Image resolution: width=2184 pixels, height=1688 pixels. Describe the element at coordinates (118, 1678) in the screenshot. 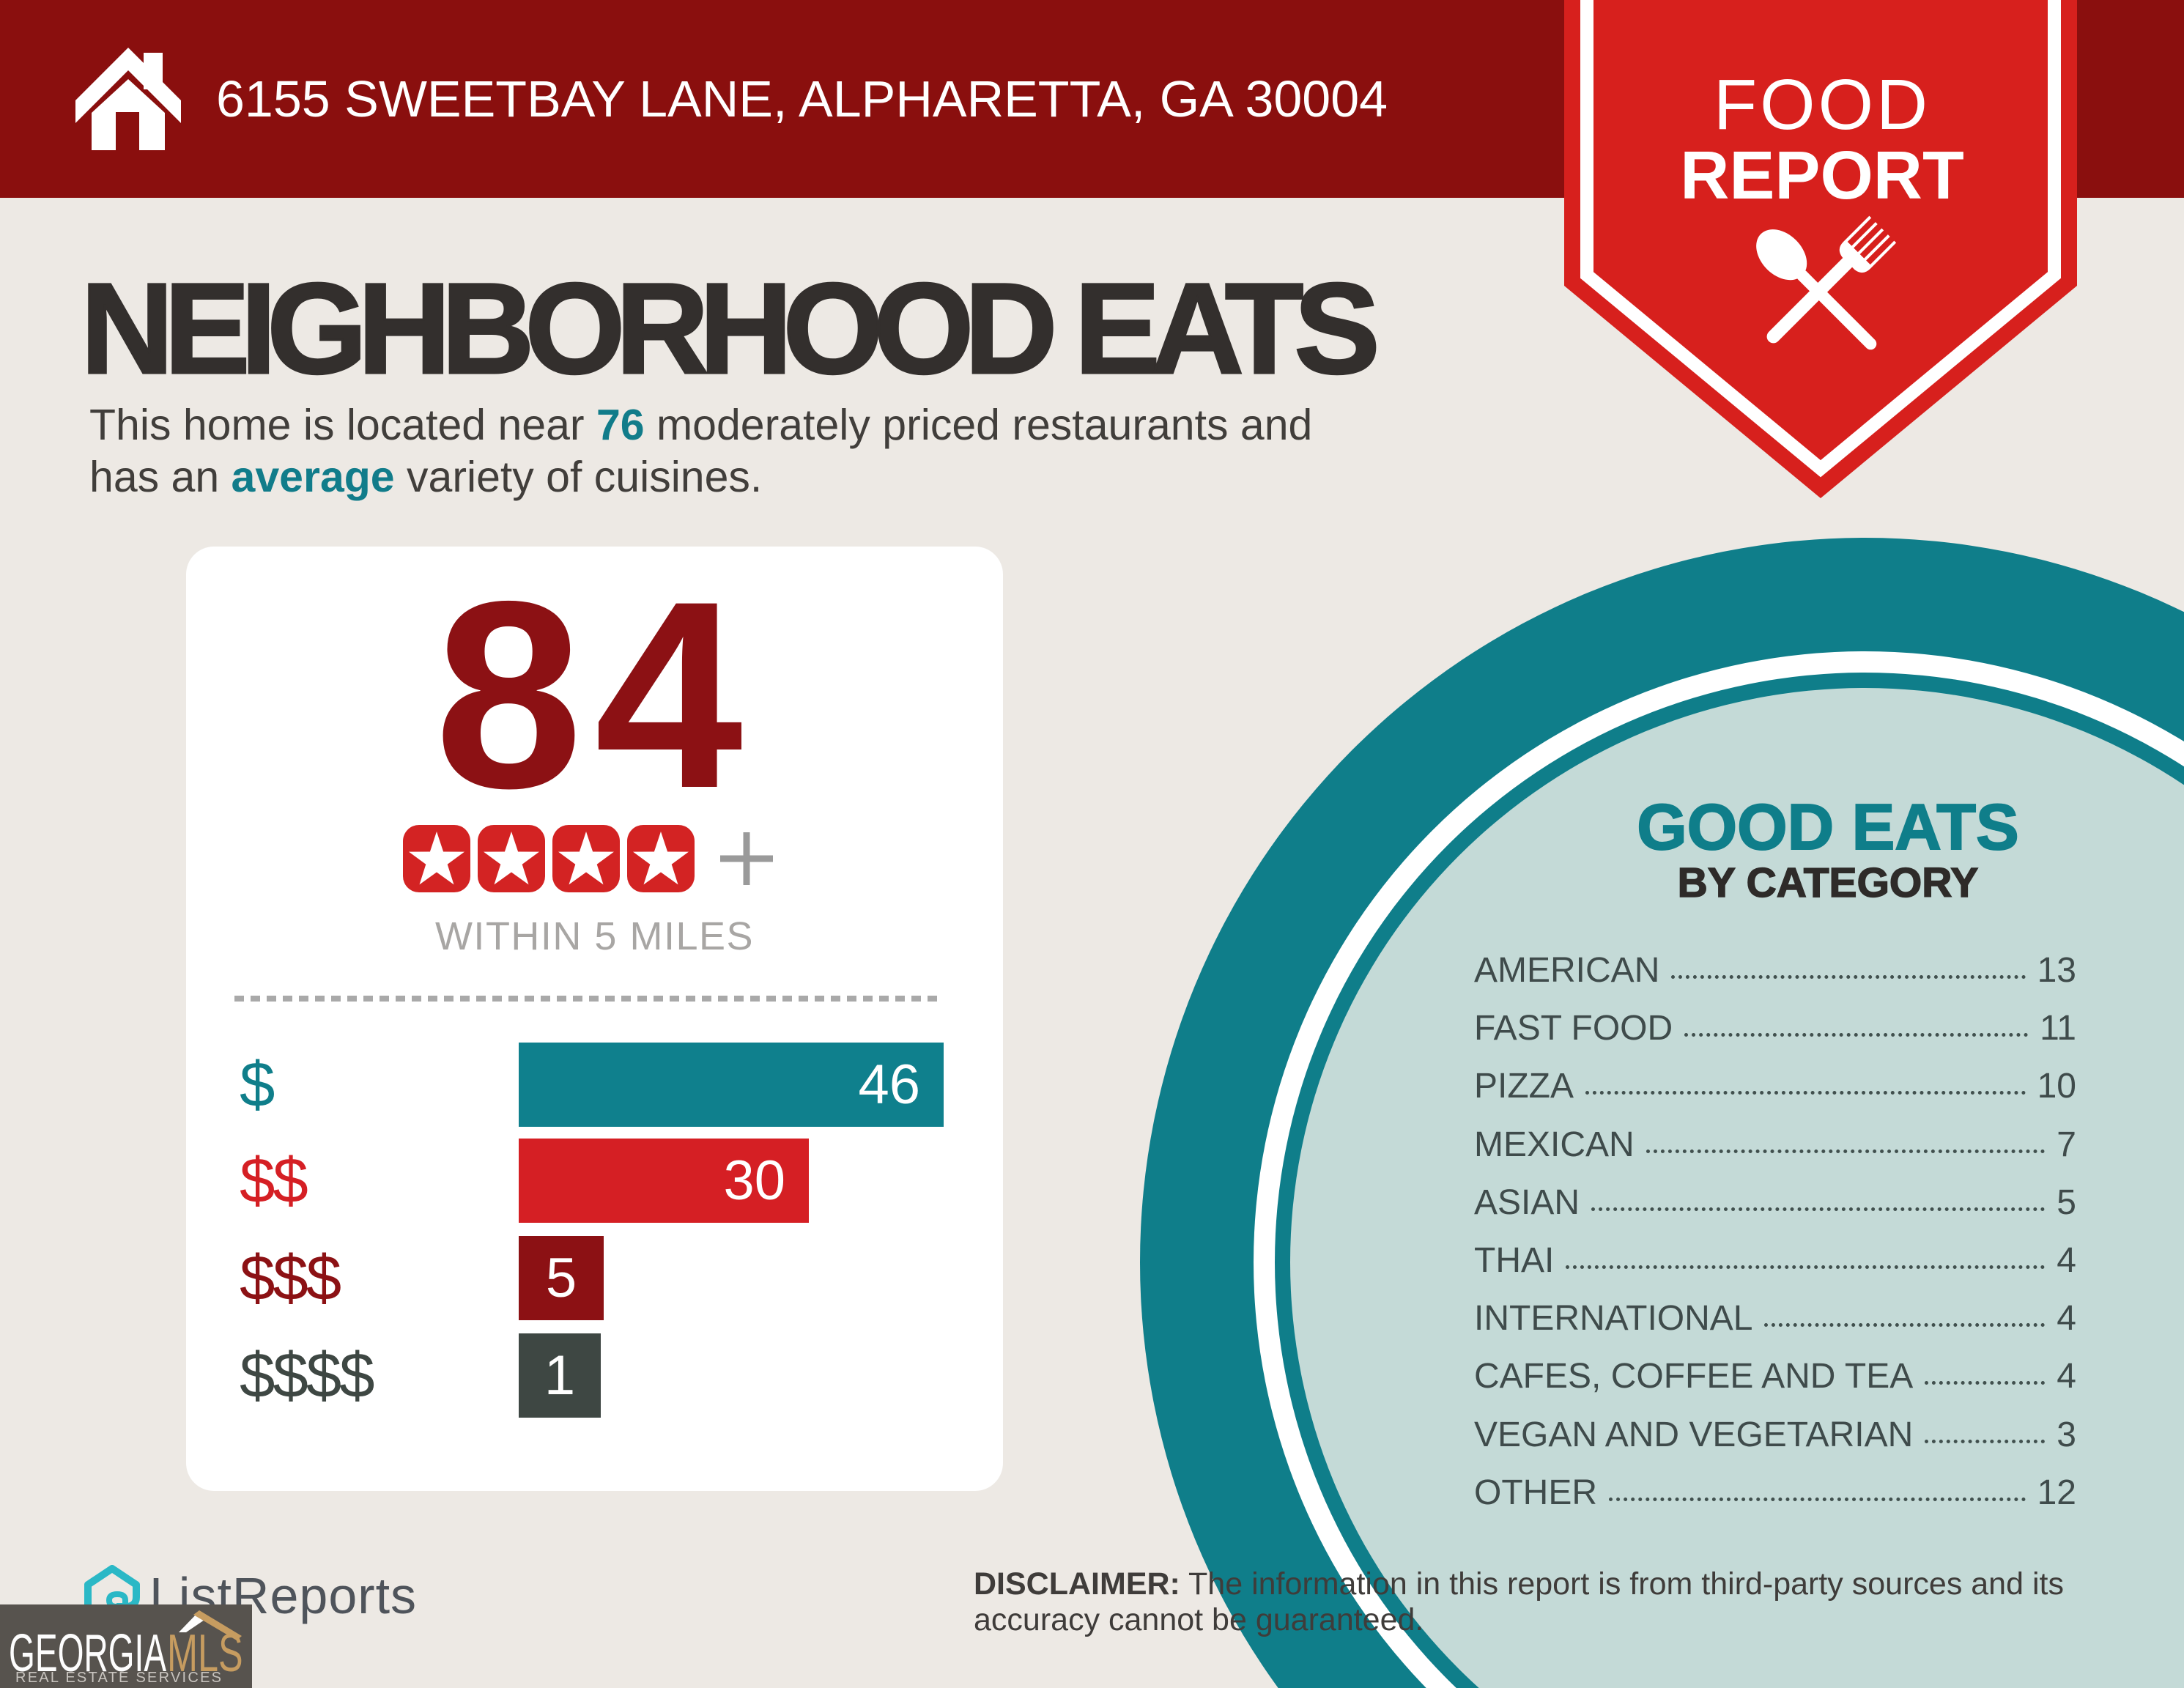

I see `svg-text: REAL ESTATE SERVICES` at that location.